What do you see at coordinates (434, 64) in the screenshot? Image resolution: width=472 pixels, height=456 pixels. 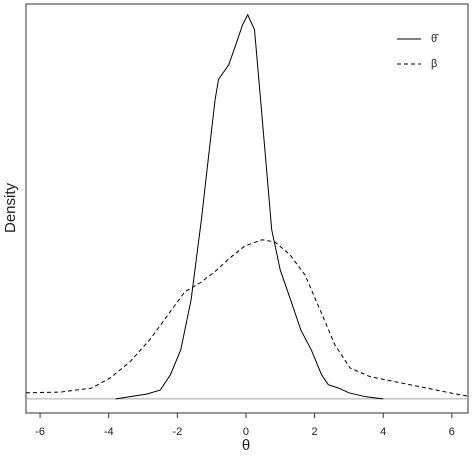 I see `legend-label: β` at bounding box center [434, 64].